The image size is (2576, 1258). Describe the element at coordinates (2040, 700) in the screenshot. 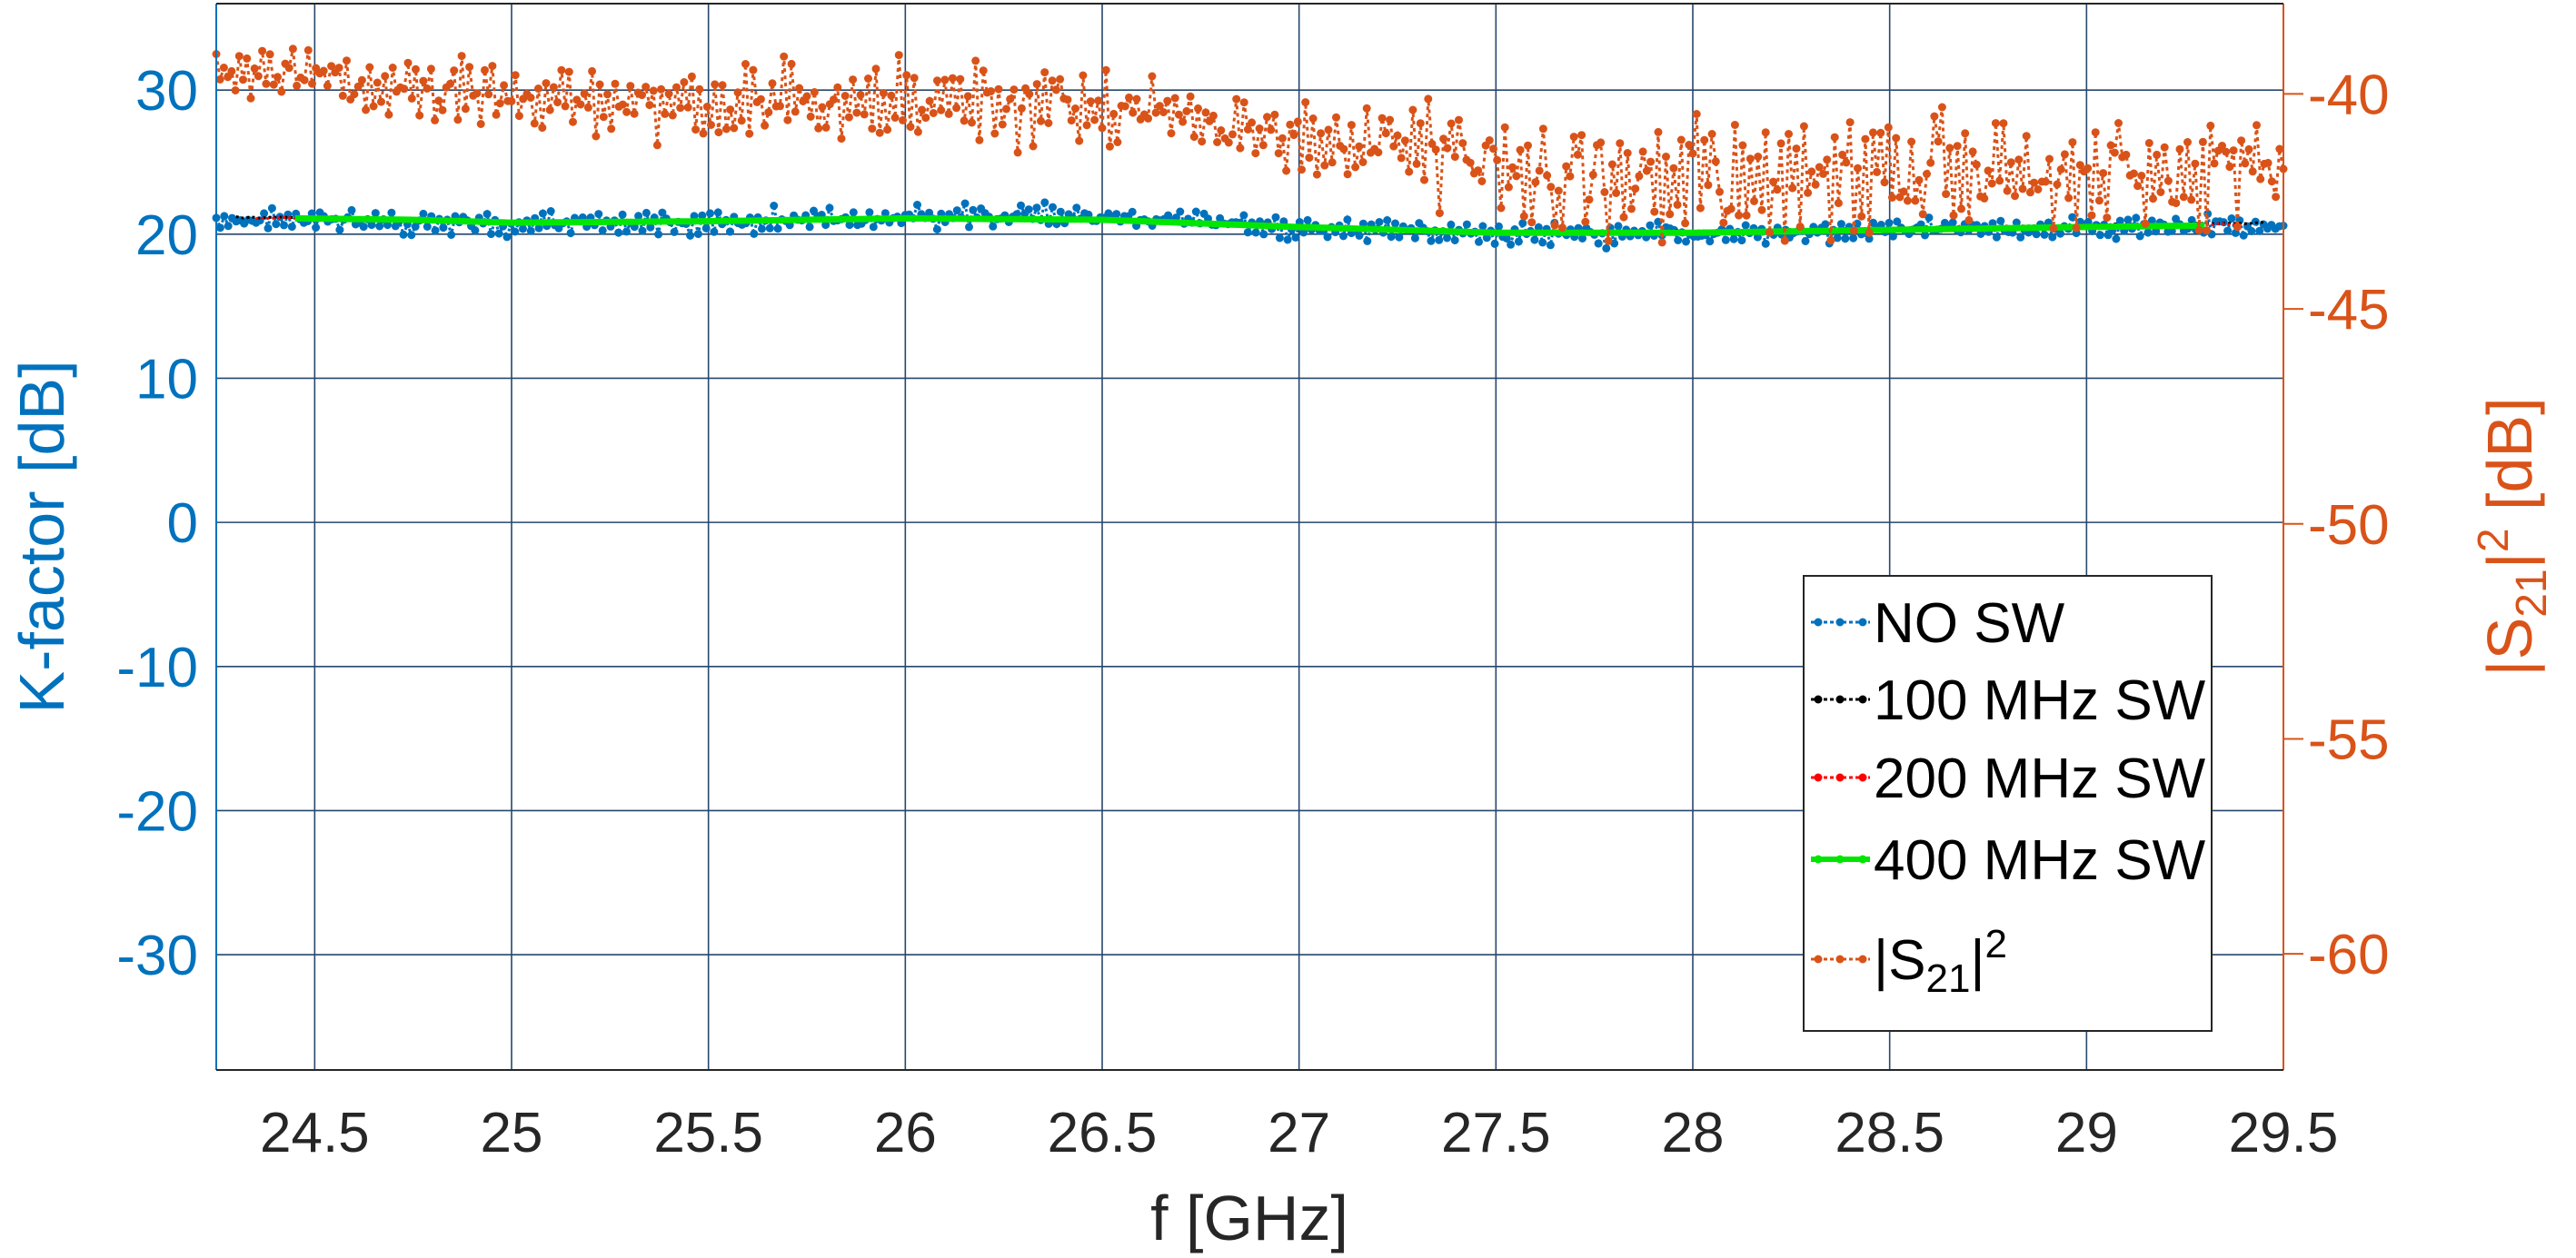

I see `legend-label: 100 MHz SW` at that location.